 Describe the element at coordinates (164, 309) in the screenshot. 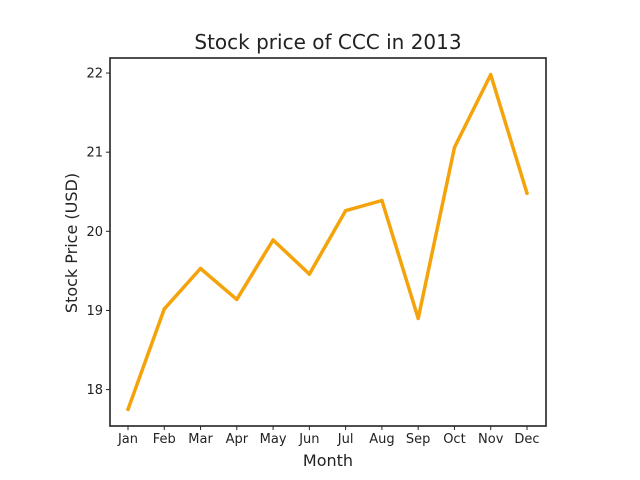

I see `data-point-feb` at that location.